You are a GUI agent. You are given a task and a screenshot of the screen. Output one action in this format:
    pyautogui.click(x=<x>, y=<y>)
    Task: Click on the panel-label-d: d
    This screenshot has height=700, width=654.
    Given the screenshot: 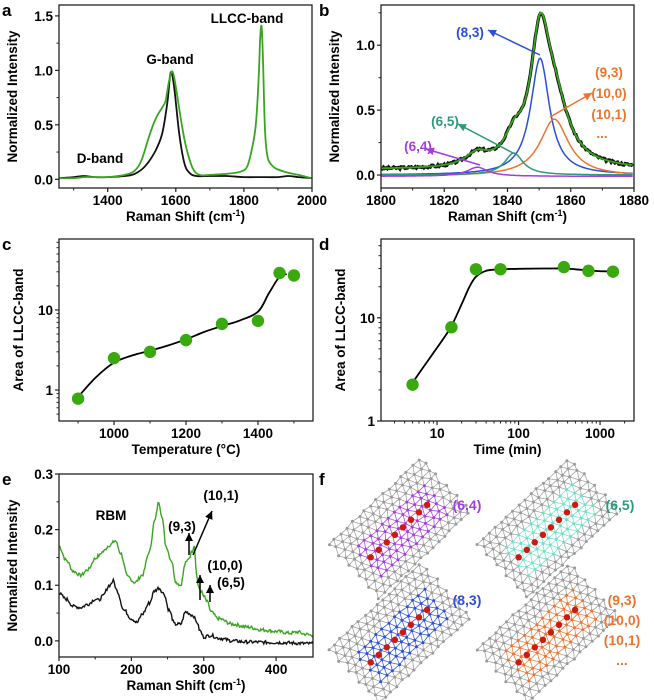 What is the action you would take?
    pyautogui.click(x=324, y=244)
    